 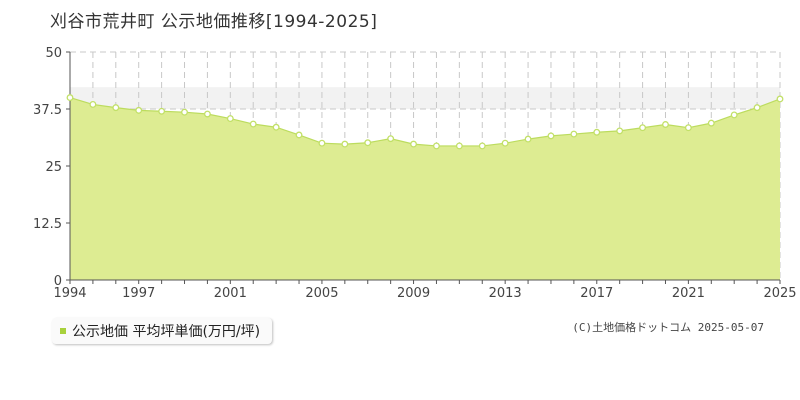 What do you see at coordinates (47, 224) in the screenshot?
I see `y-tick-label: 12.5` at bounding box center [47, 224].